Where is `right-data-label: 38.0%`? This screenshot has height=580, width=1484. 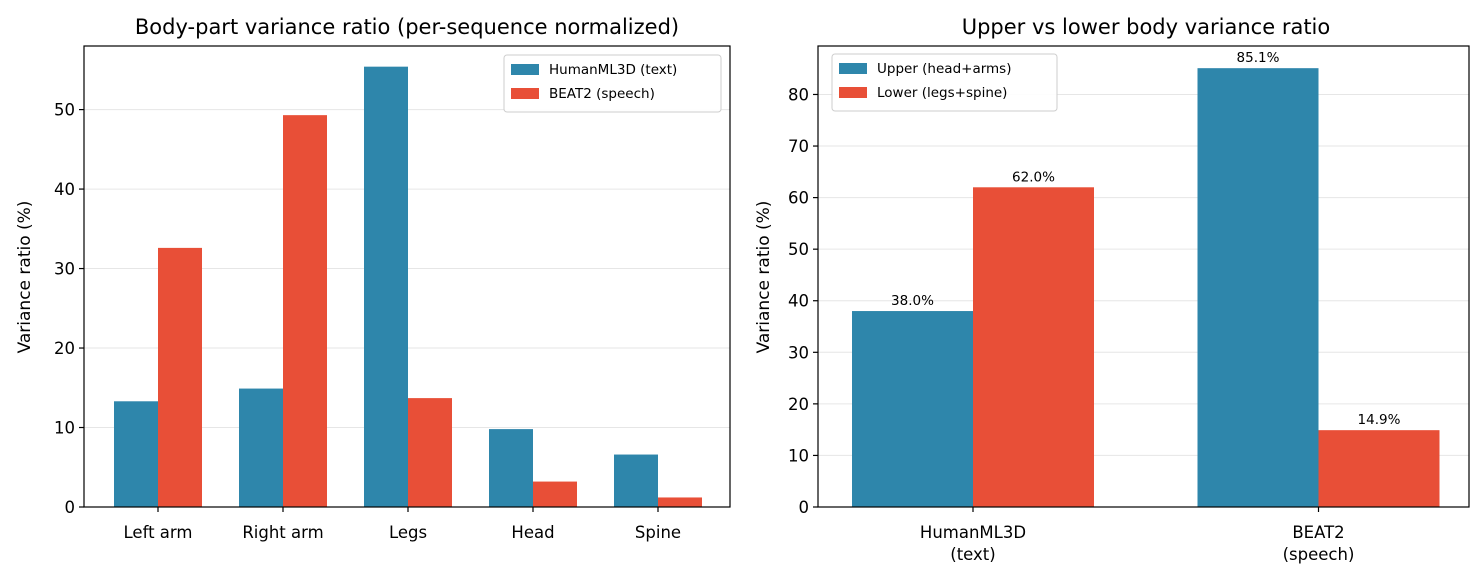 right-data-label: 38.0% is located at coordinates (912, 301).